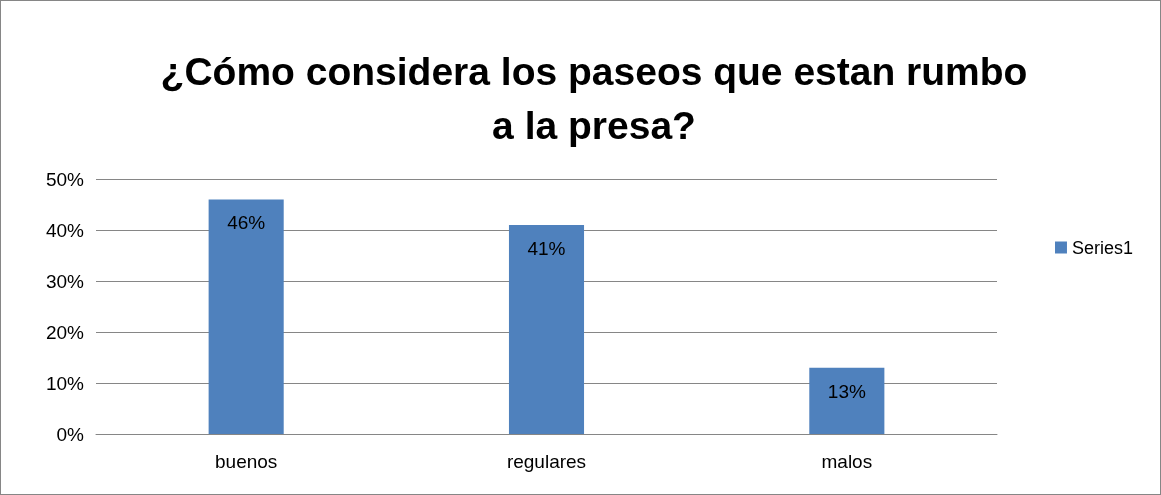 This screenshot has width=1161, height=495. I want to click on y-tick-label: 40%, so click(65, 230).